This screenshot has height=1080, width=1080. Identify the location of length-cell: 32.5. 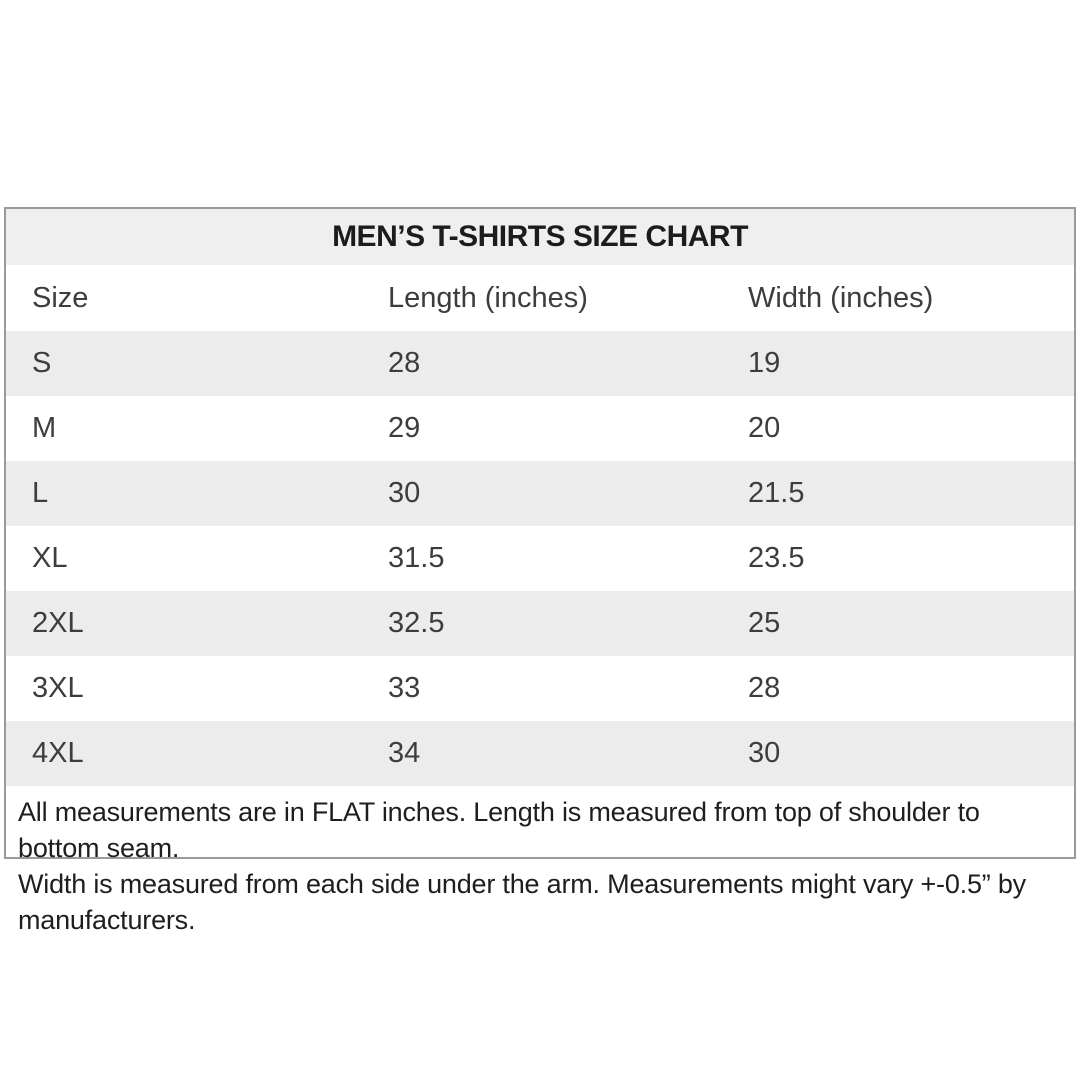
(416, 623).